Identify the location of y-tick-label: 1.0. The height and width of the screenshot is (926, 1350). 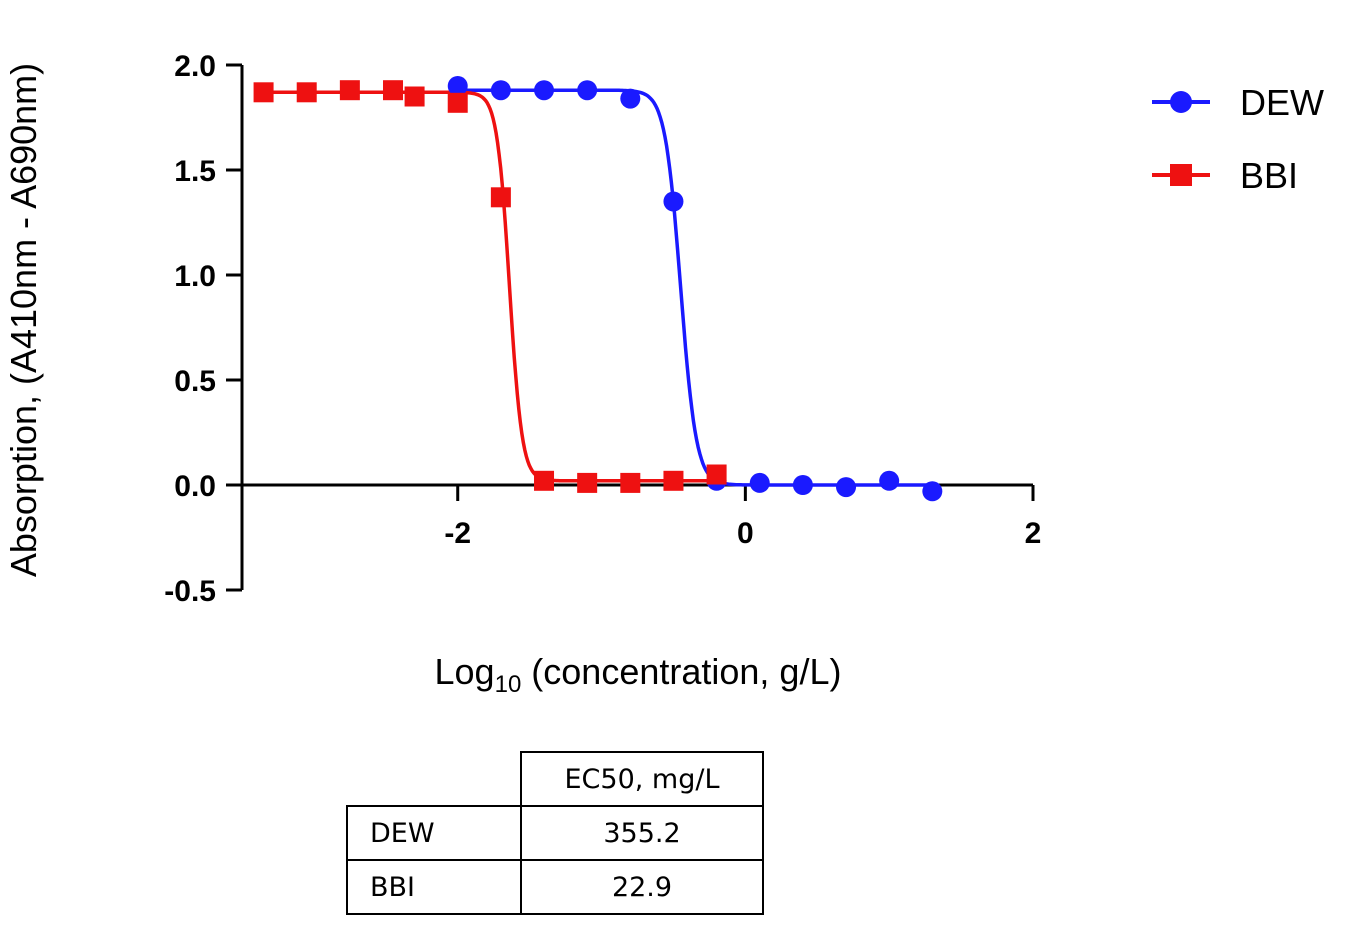
(195, 276).